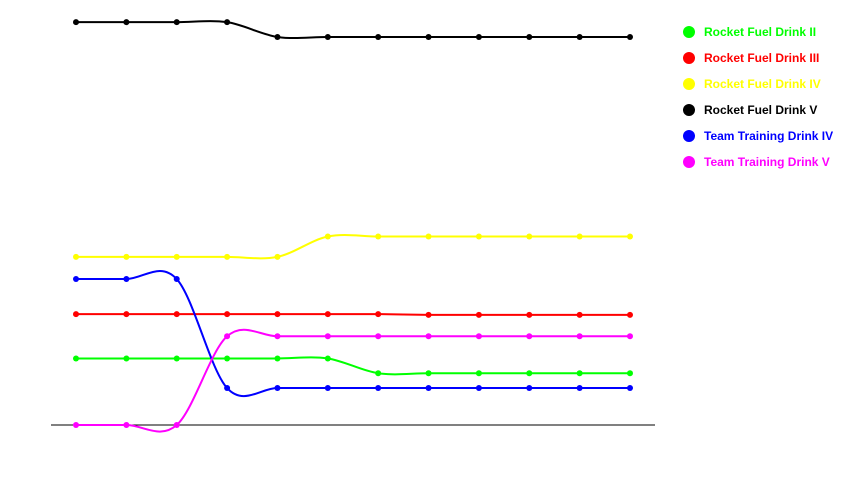 This screenshot has width=858, height=484. I want to click on legend-label: Rocket Fuel Drink II, so click(760, 32).